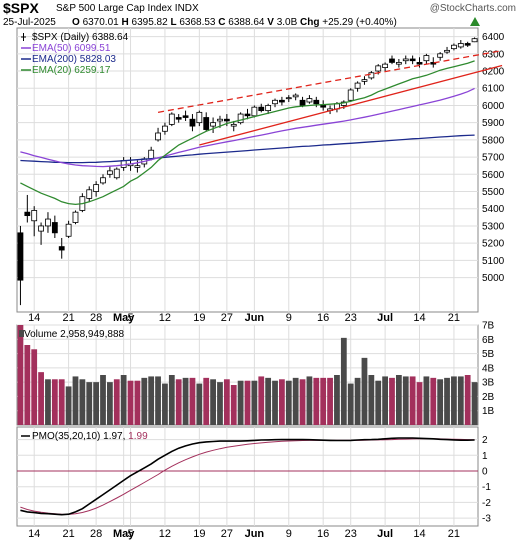  I want to click on x-tick-label: 28, so click(96, 534).